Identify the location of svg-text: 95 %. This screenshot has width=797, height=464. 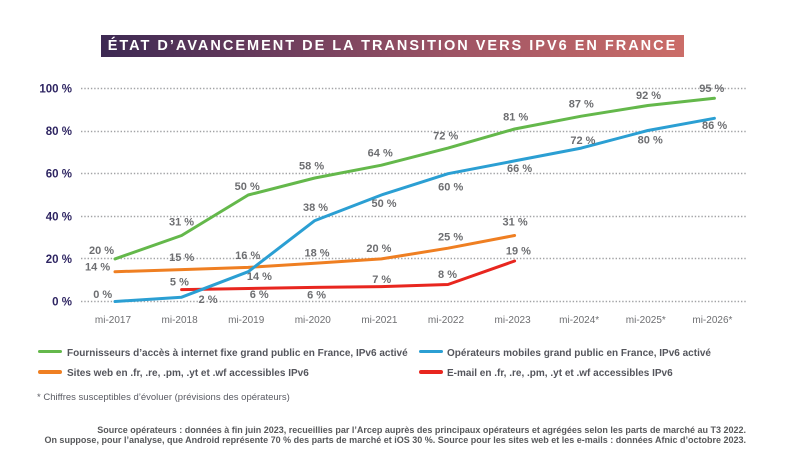
(711, 89).